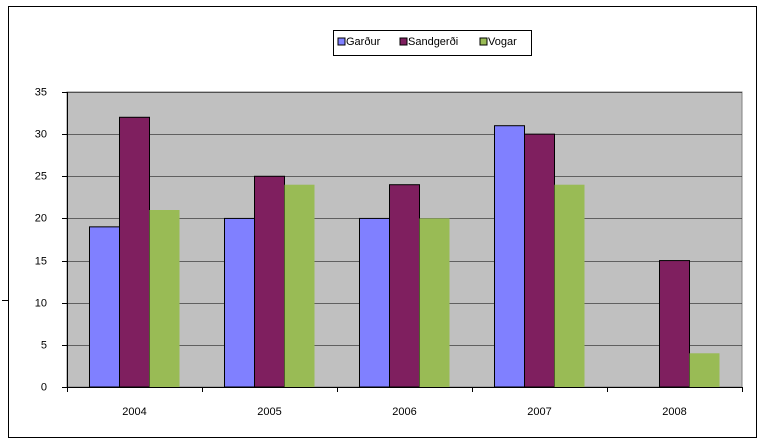 The image size is (758, 440). I want to click on x-tick-label: 2008, so click(674, 412).